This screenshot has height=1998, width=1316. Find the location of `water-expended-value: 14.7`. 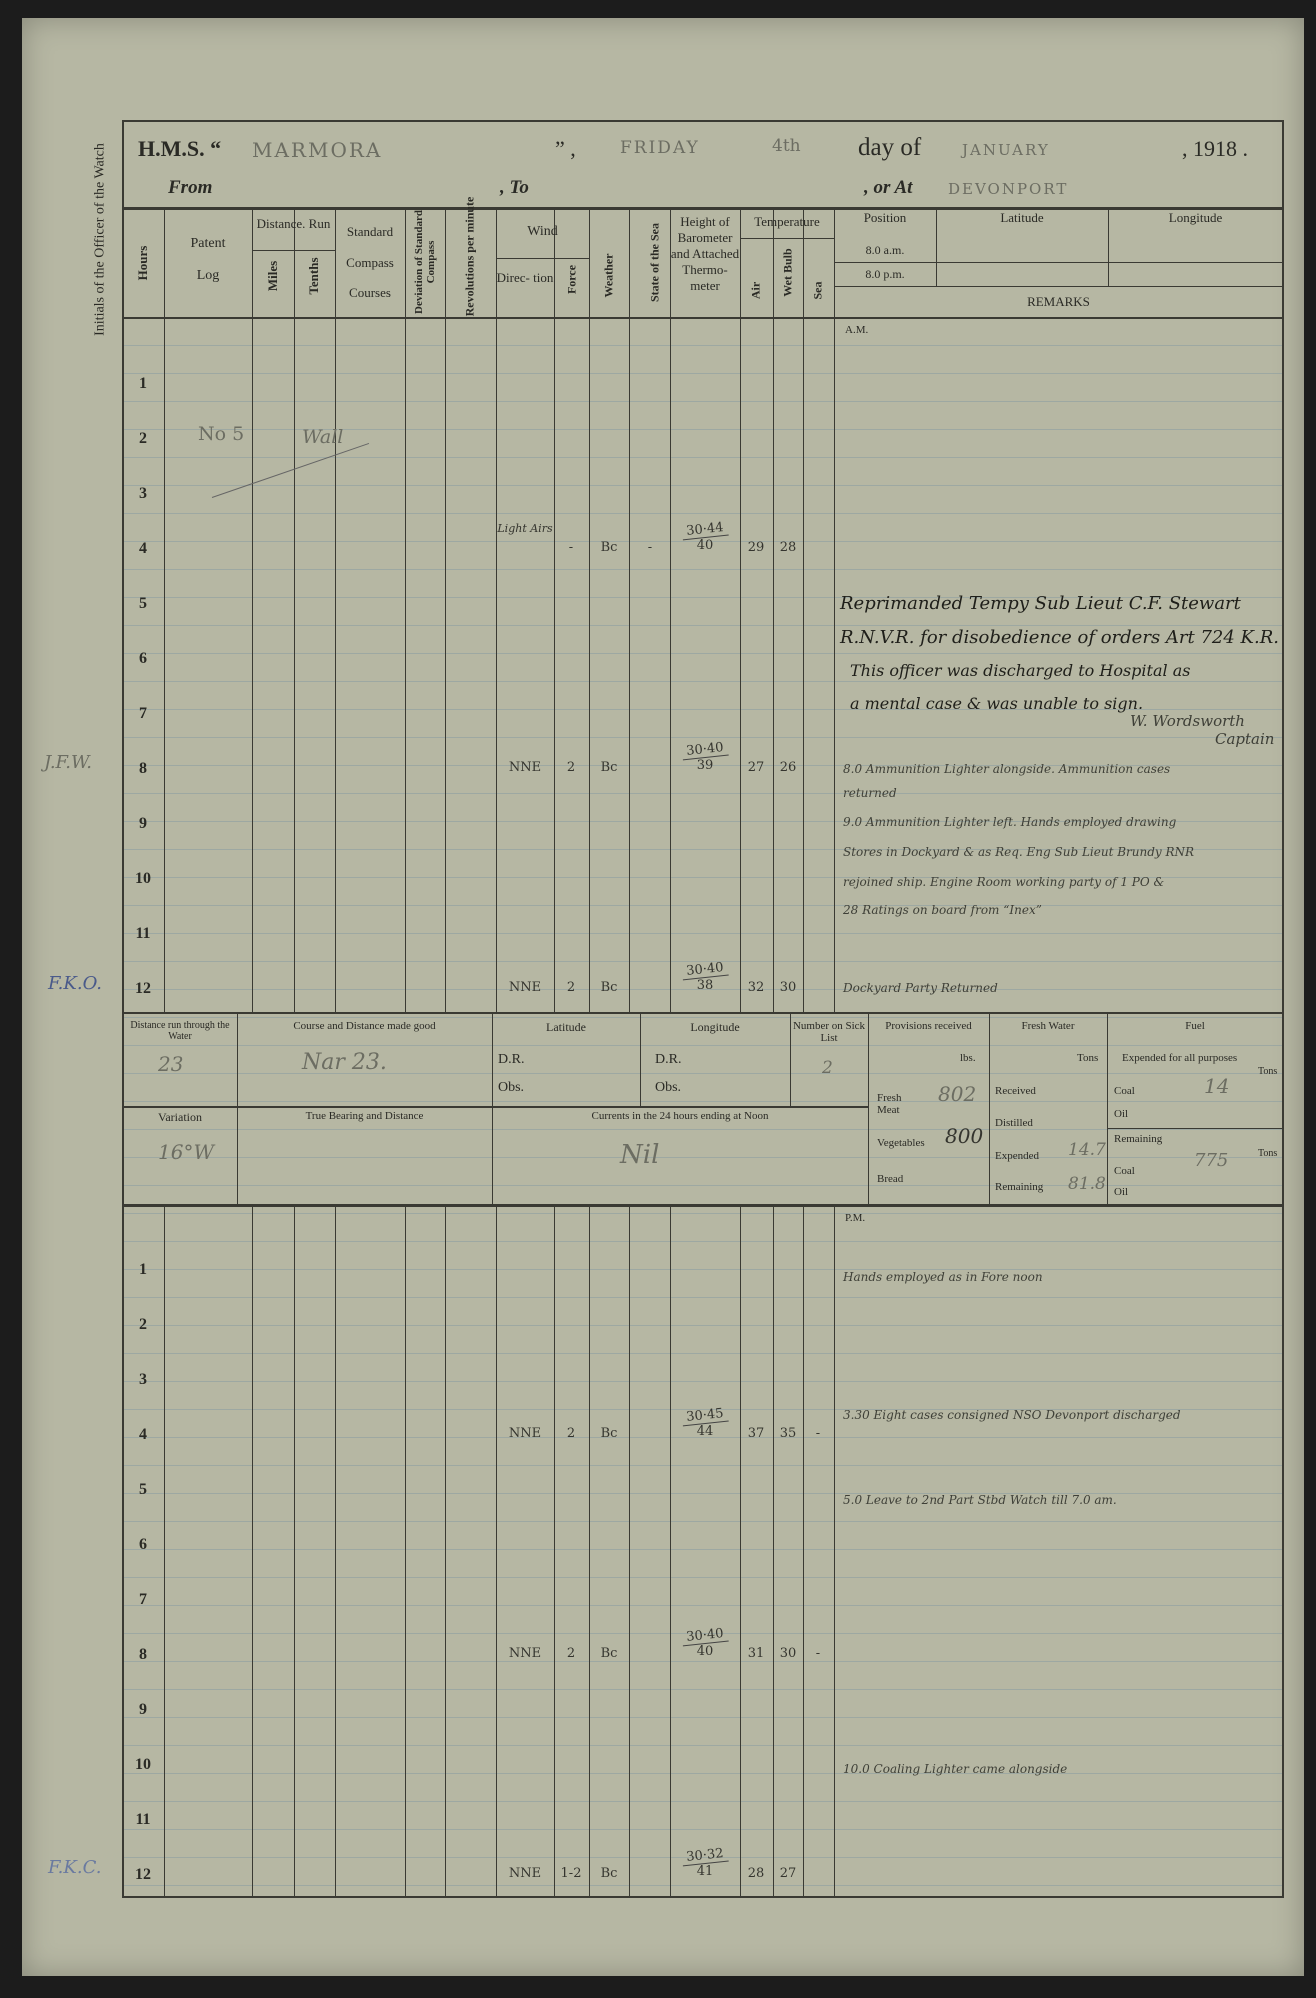

water-expended-value: 14.7 is located at coordinates (1087, 1150).